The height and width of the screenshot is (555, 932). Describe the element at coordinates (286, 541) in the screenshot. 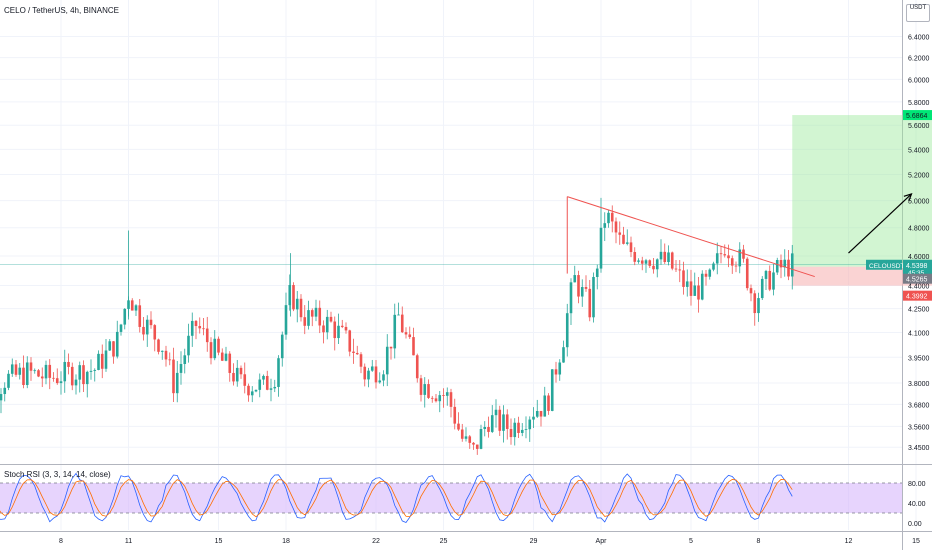

I see `time-tick-label: 18` at that location.